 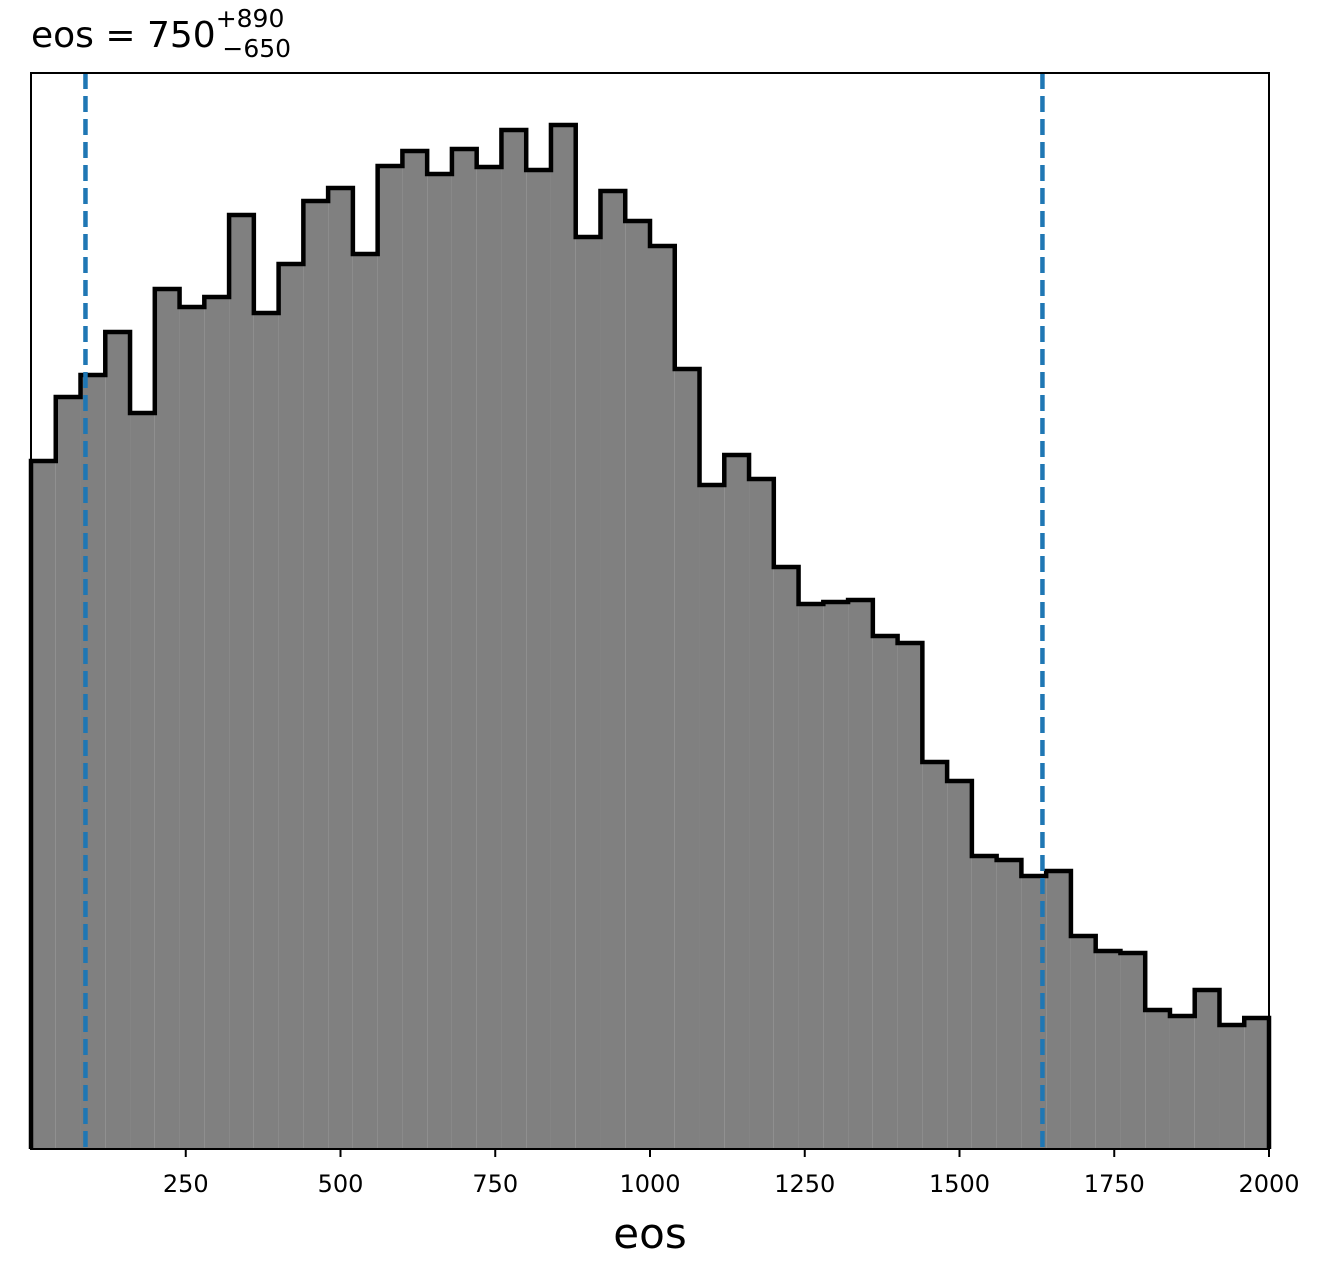 What do you see at coordinates (1114, 1184) in the screenshot?
I see `x-tick-label: 1750` at bounding box center [1114, 1184].